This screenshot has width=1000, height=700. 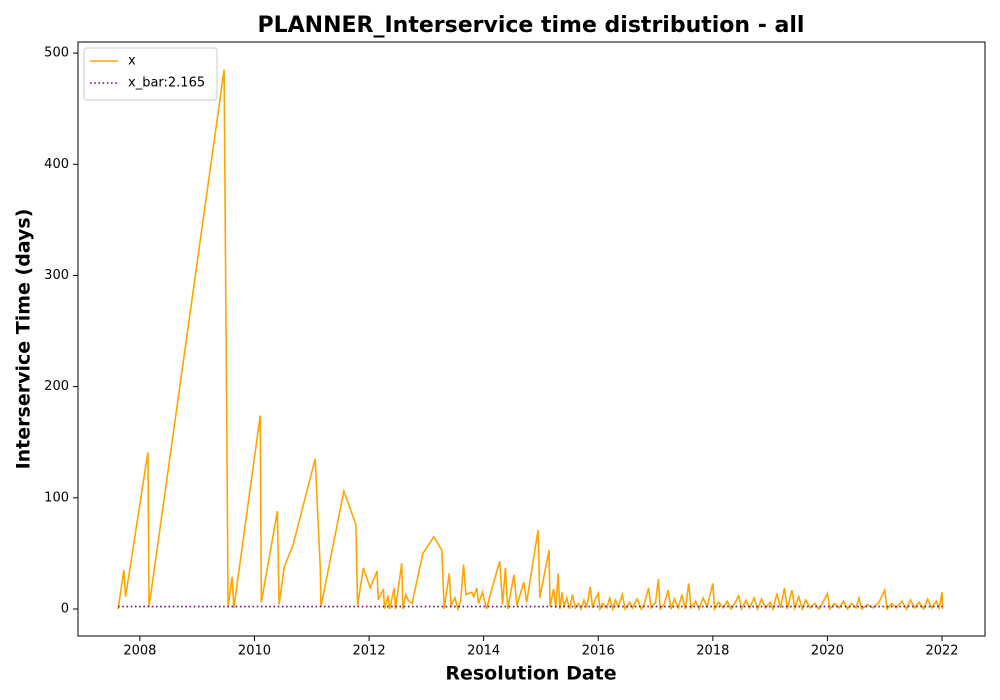 I want to click on y-tick-label: 100, so click(x=56, y=497).